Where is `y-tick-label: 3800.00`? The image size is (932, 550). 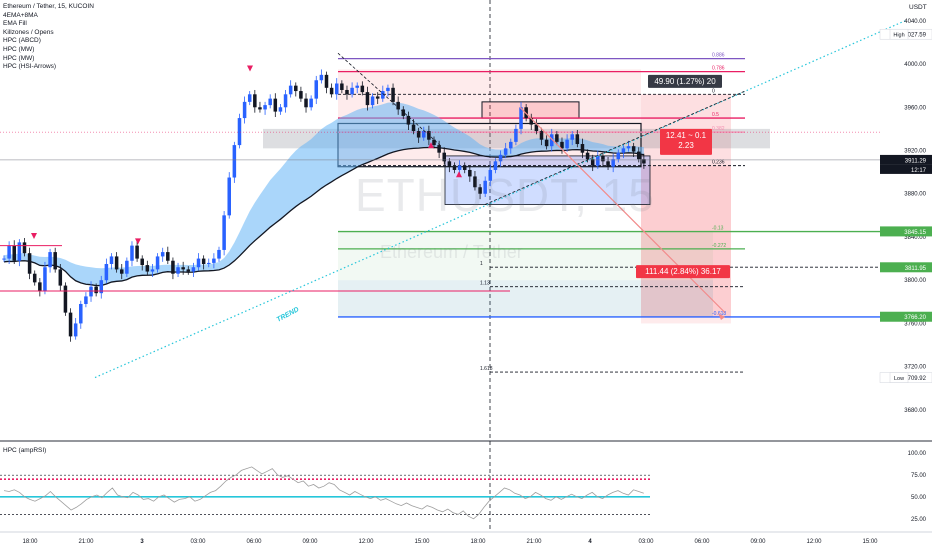
y-tick-label: 3800.00 is located at coordinates (915, 281).